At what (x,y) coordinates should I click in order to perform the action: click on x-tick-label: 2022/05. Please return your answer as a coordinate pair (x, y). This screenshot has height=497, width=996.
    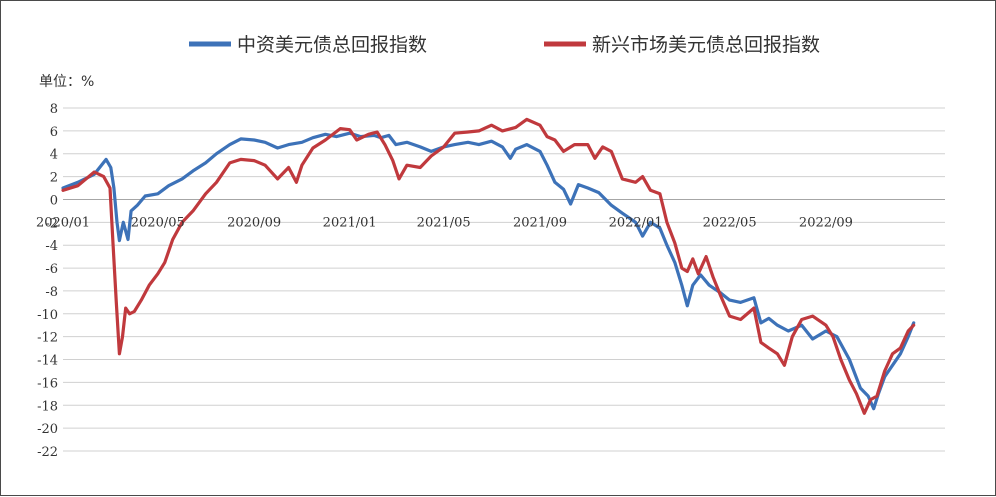
    Looking at the image, I should click on (730, 222).